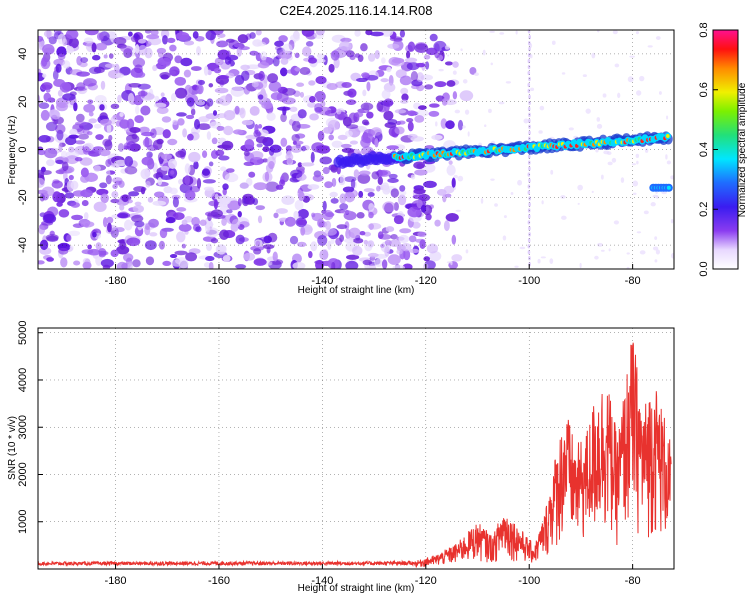 The image size is (750, 600). Describe the element at coordinates (23, 102) in the screenshot. I see `spectrogram-y-tick-label: 20` at that location.